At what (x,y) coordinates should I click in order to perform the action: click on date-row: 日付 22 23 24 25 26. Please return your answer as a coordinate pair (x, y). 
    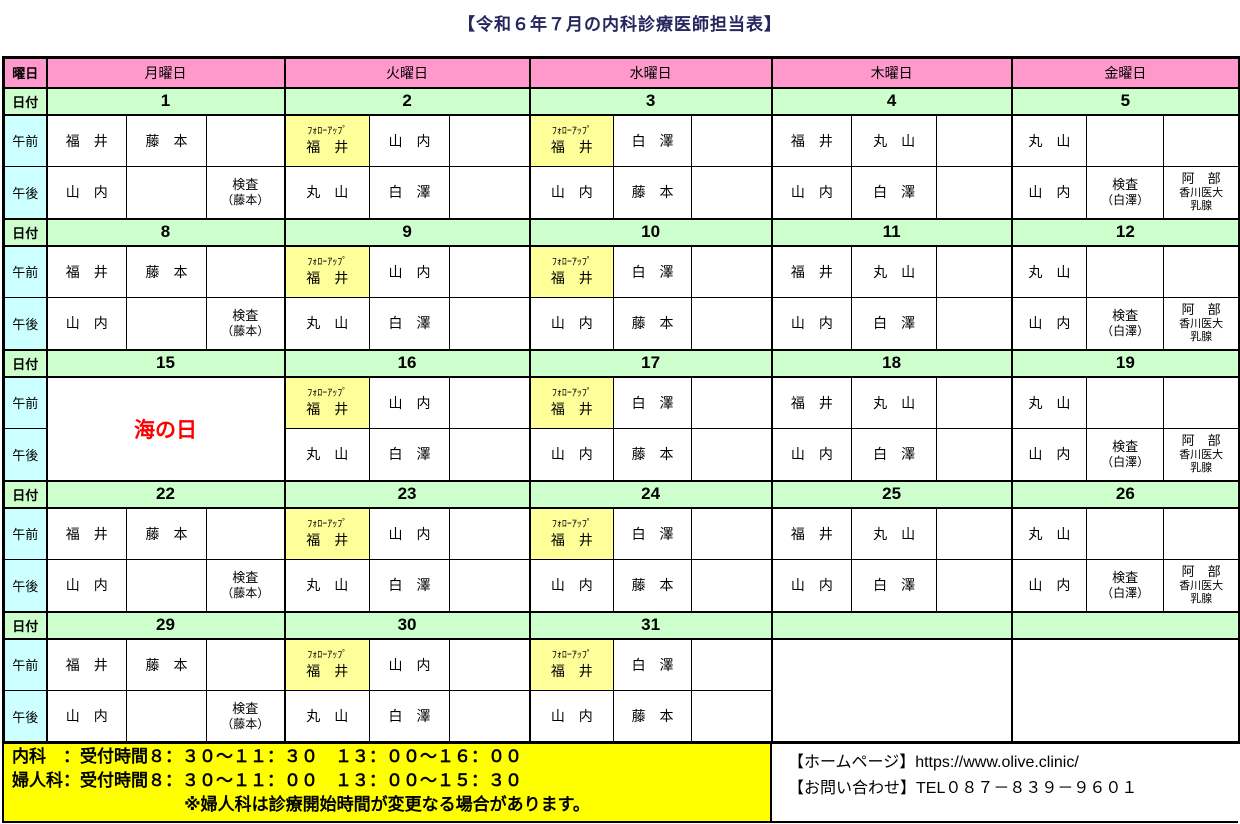
    Looking at the image, I should click on (621, 494).